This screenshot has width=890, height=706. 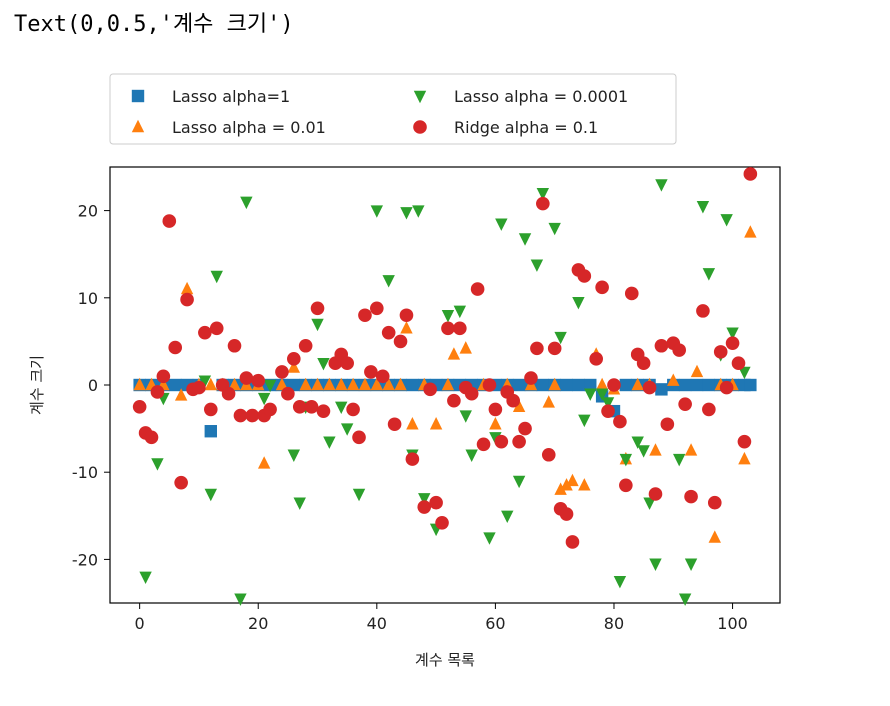 What do you see at coordinates (37, 385) in the screenshot?
I see `y-axis-label: 계수 크기` at bounding box center [37, 385].